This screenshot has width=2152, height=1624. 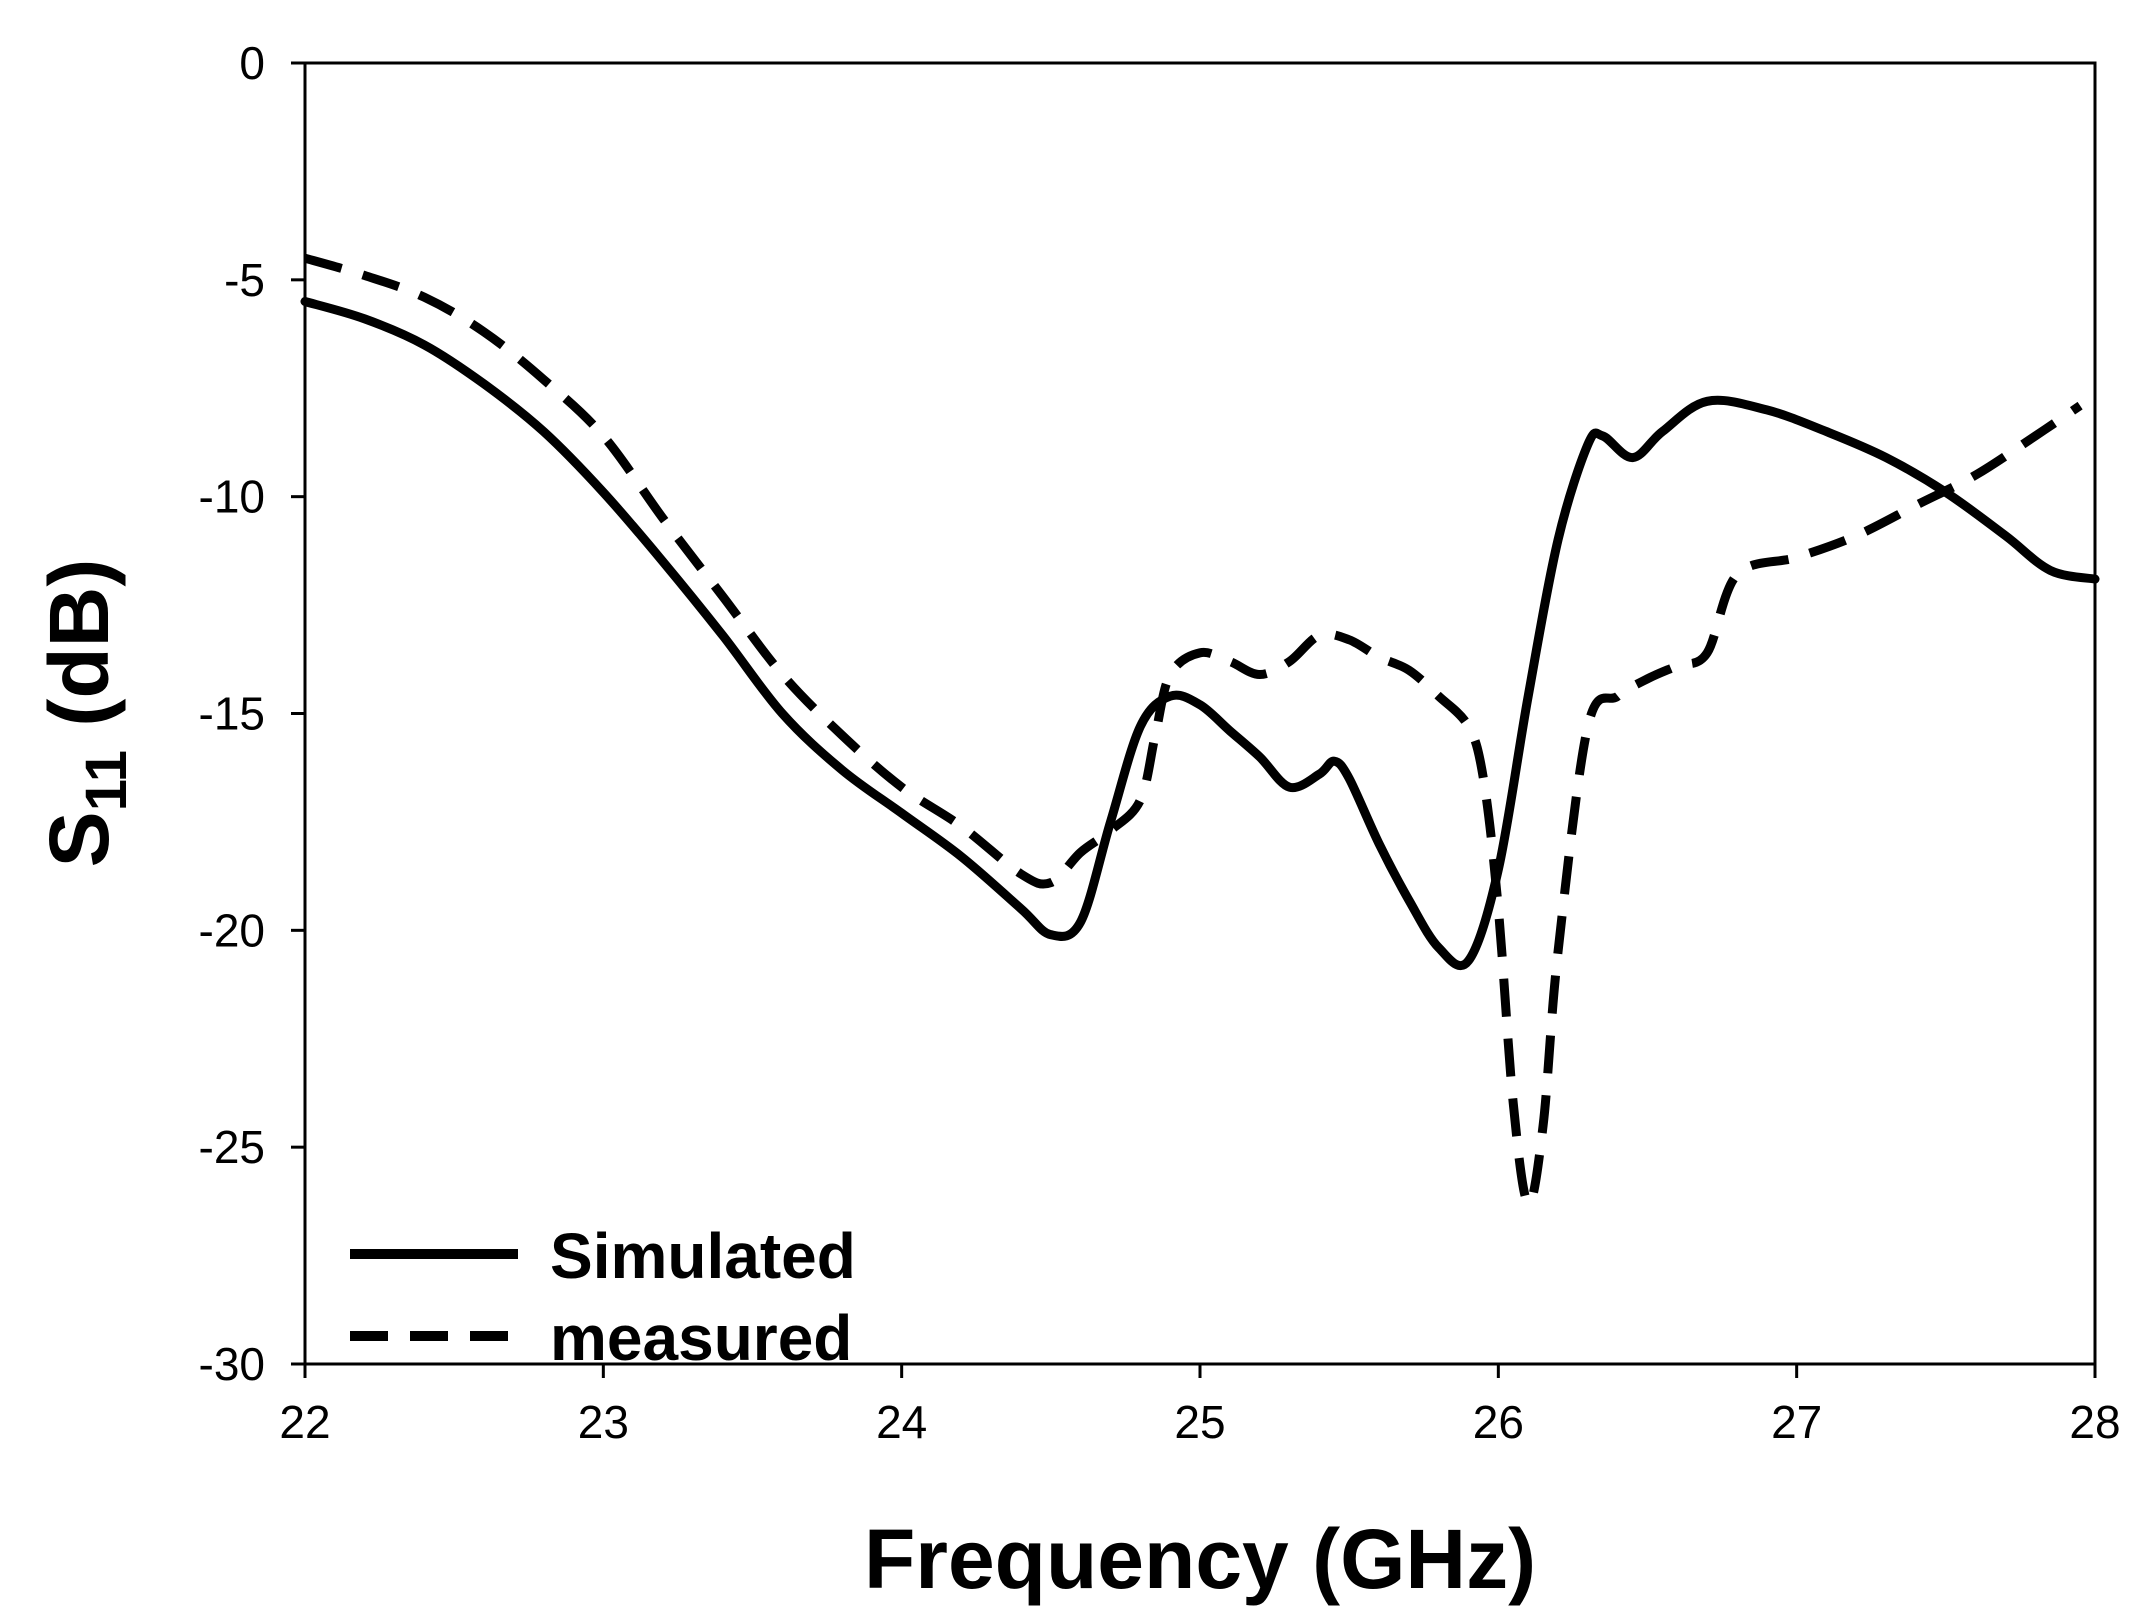 I want to click on y-axis-title-main: S, so click(x=79, y=839).